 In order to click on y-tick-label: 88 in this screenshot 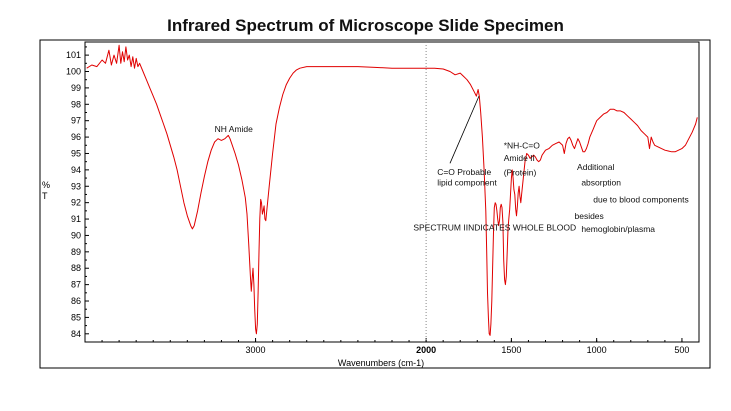, I will do `click(76, 268)`.